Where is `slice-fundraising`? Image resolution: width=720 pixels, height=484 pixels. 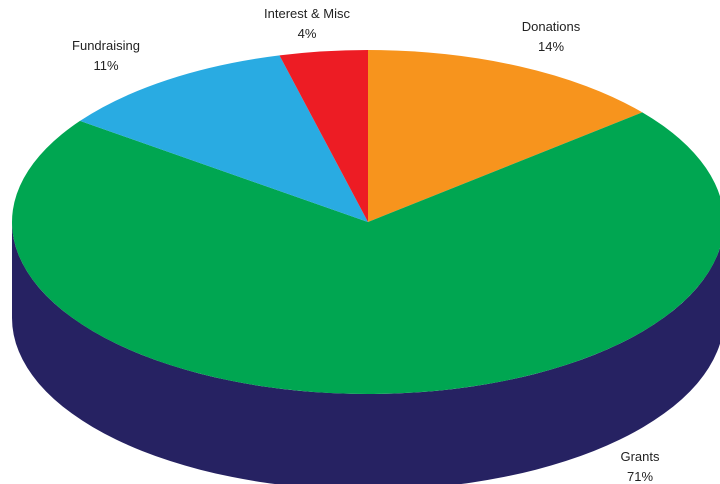 slice-fundraising is located at coordinates (223, 138).